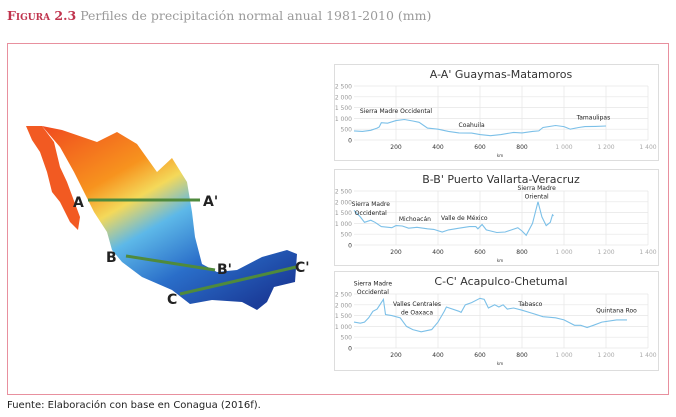  I want to click on annotation-label: Sierra Madre Occidental, so click(396, 111).